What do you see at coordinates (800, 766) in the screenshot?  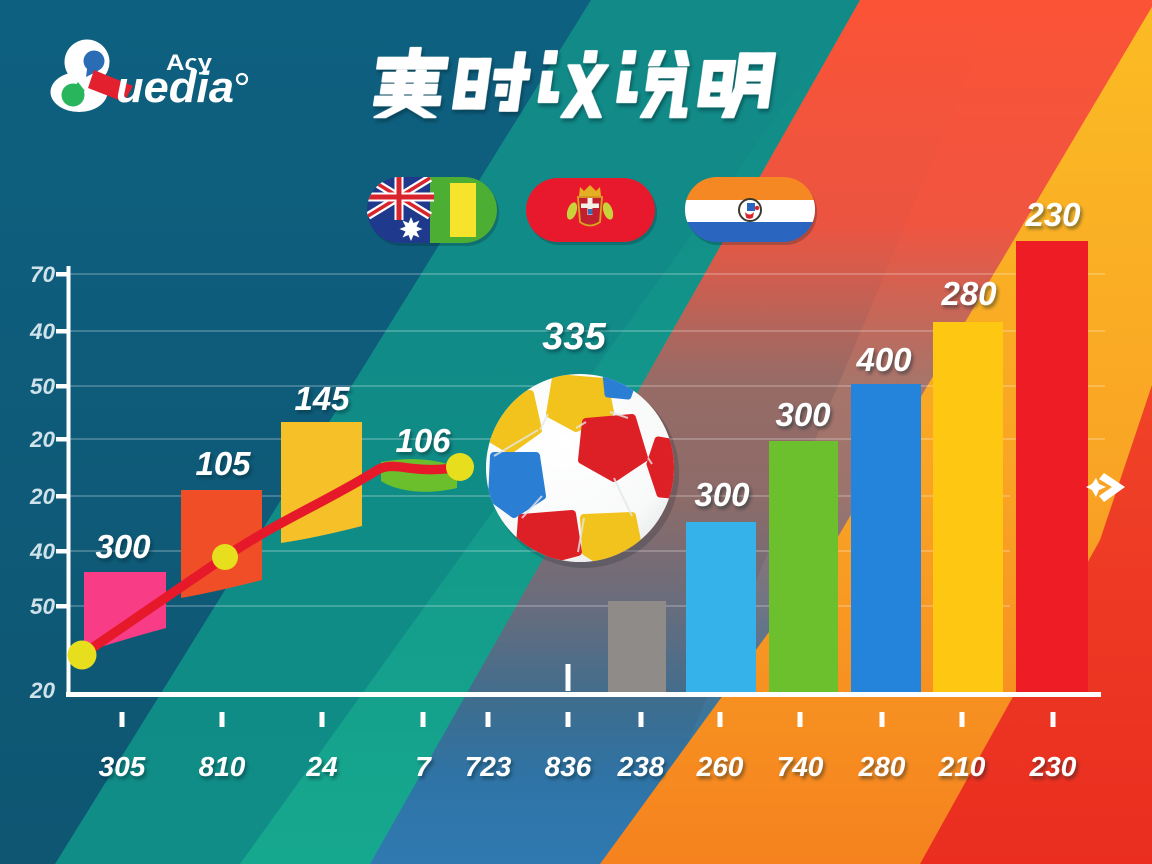 I see `svg-text: 740` at bounding box center [800, 766].